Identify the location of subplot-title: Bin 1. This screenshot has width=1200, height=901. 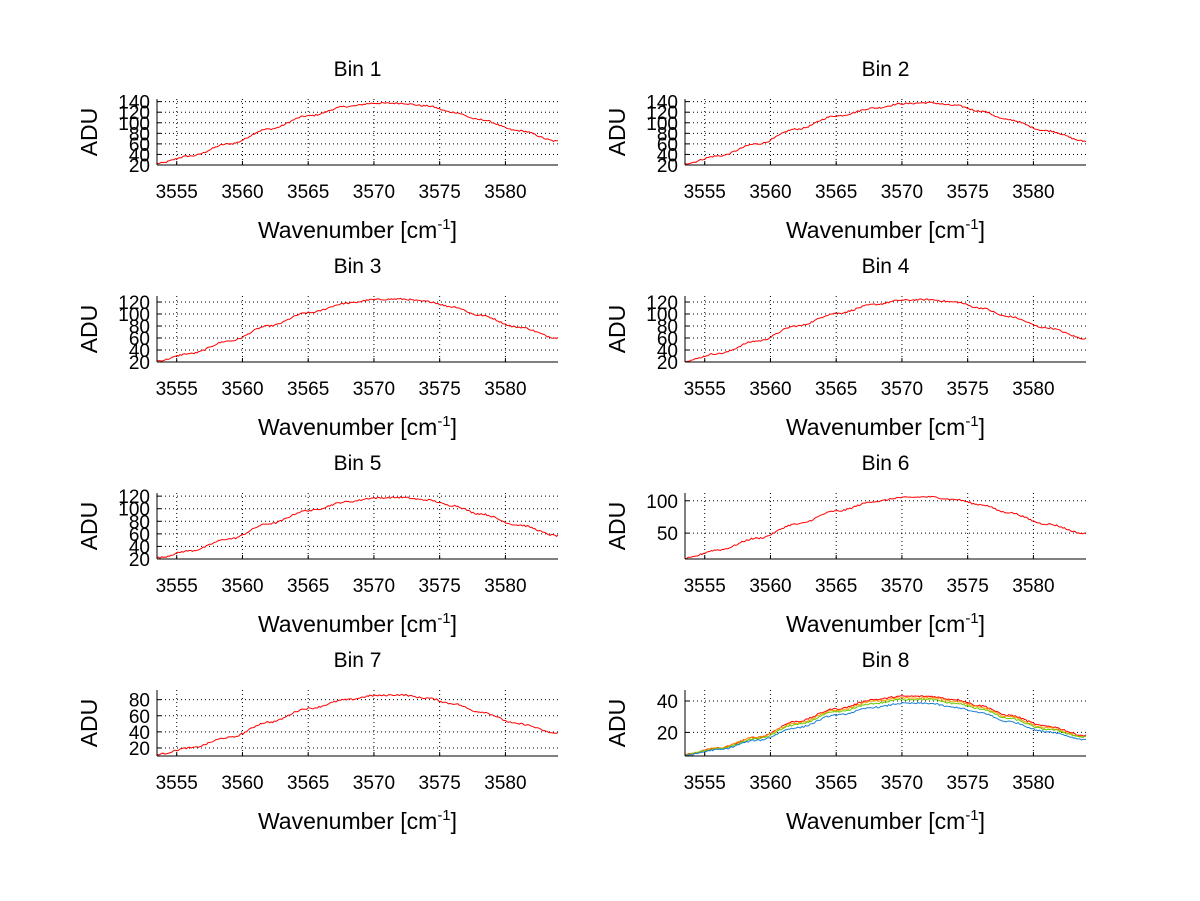
(358, 69).